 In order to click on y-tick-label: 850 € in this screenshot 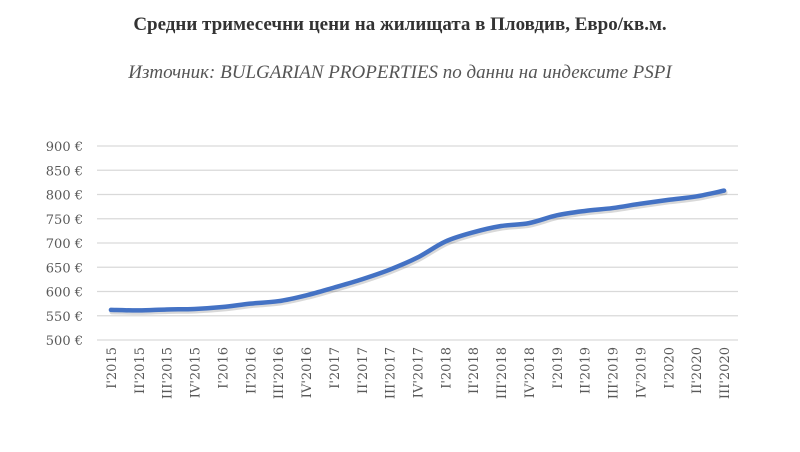, I will do `click(64, 171)`.